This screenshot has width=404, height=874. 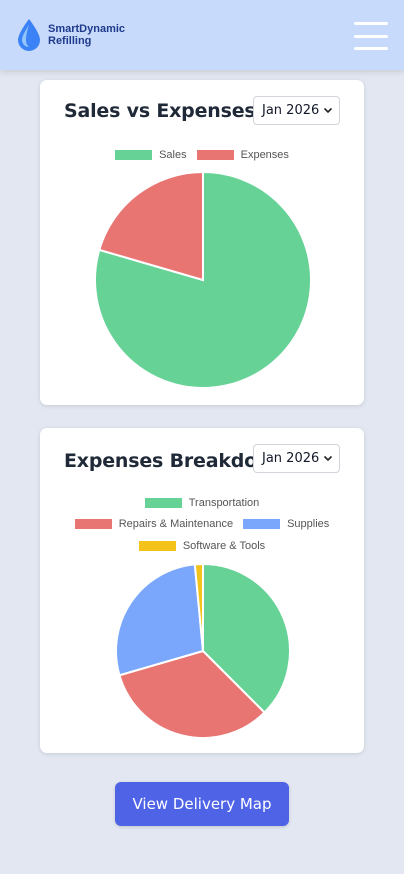 I want to click on legend-item: Sales, so click(x=151, y=155).